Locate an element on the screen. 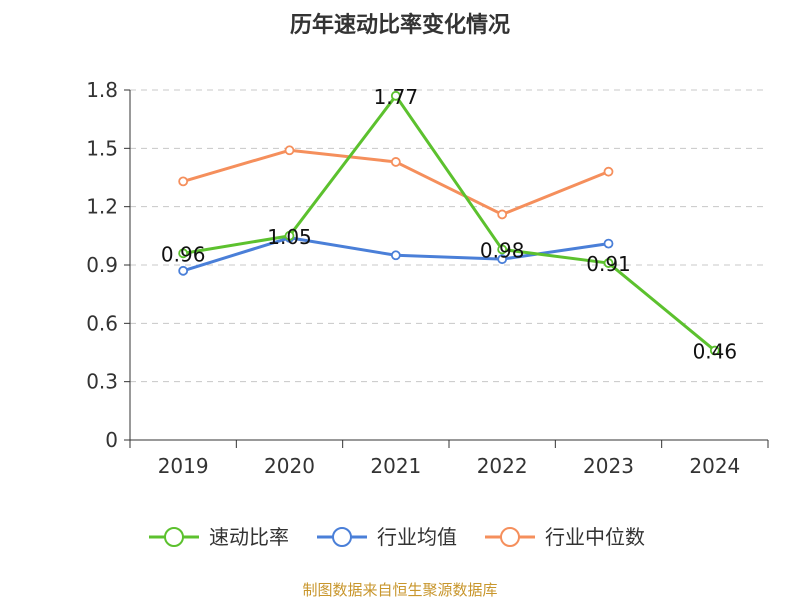 The height and width of the screenshot is (600, 800). x-tick-label: 2024 is located at coordinates (714, 466).